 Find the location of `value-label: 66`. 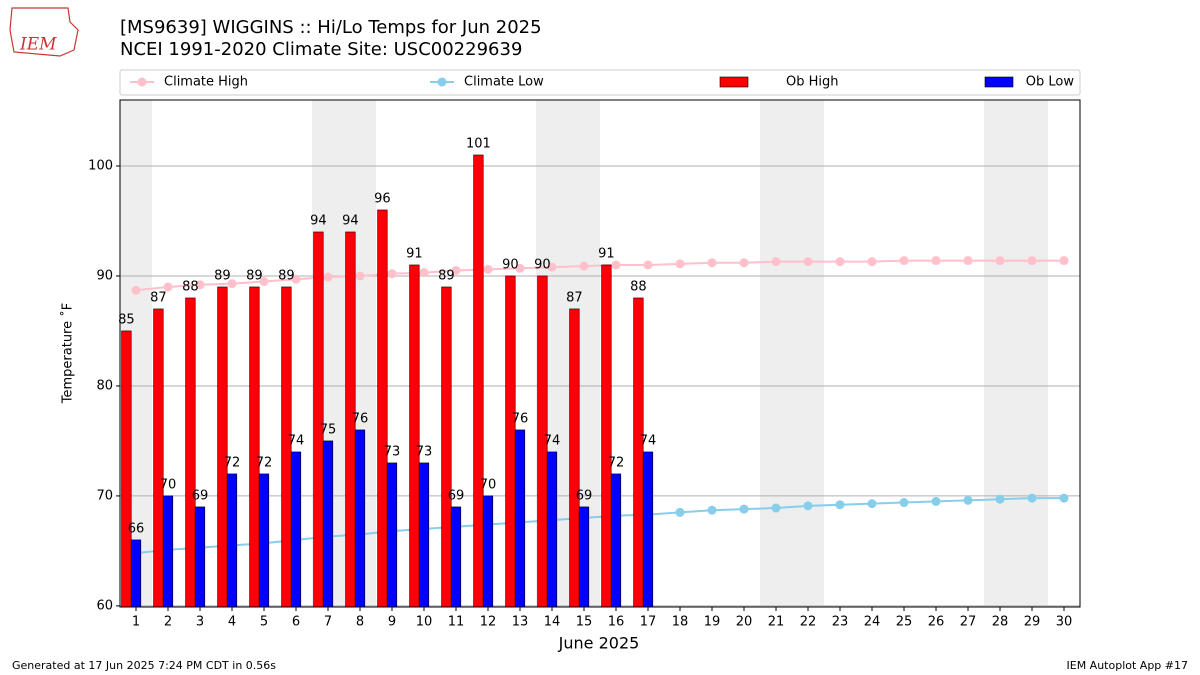

value-label: 66 is located at coordinates (136, 528).